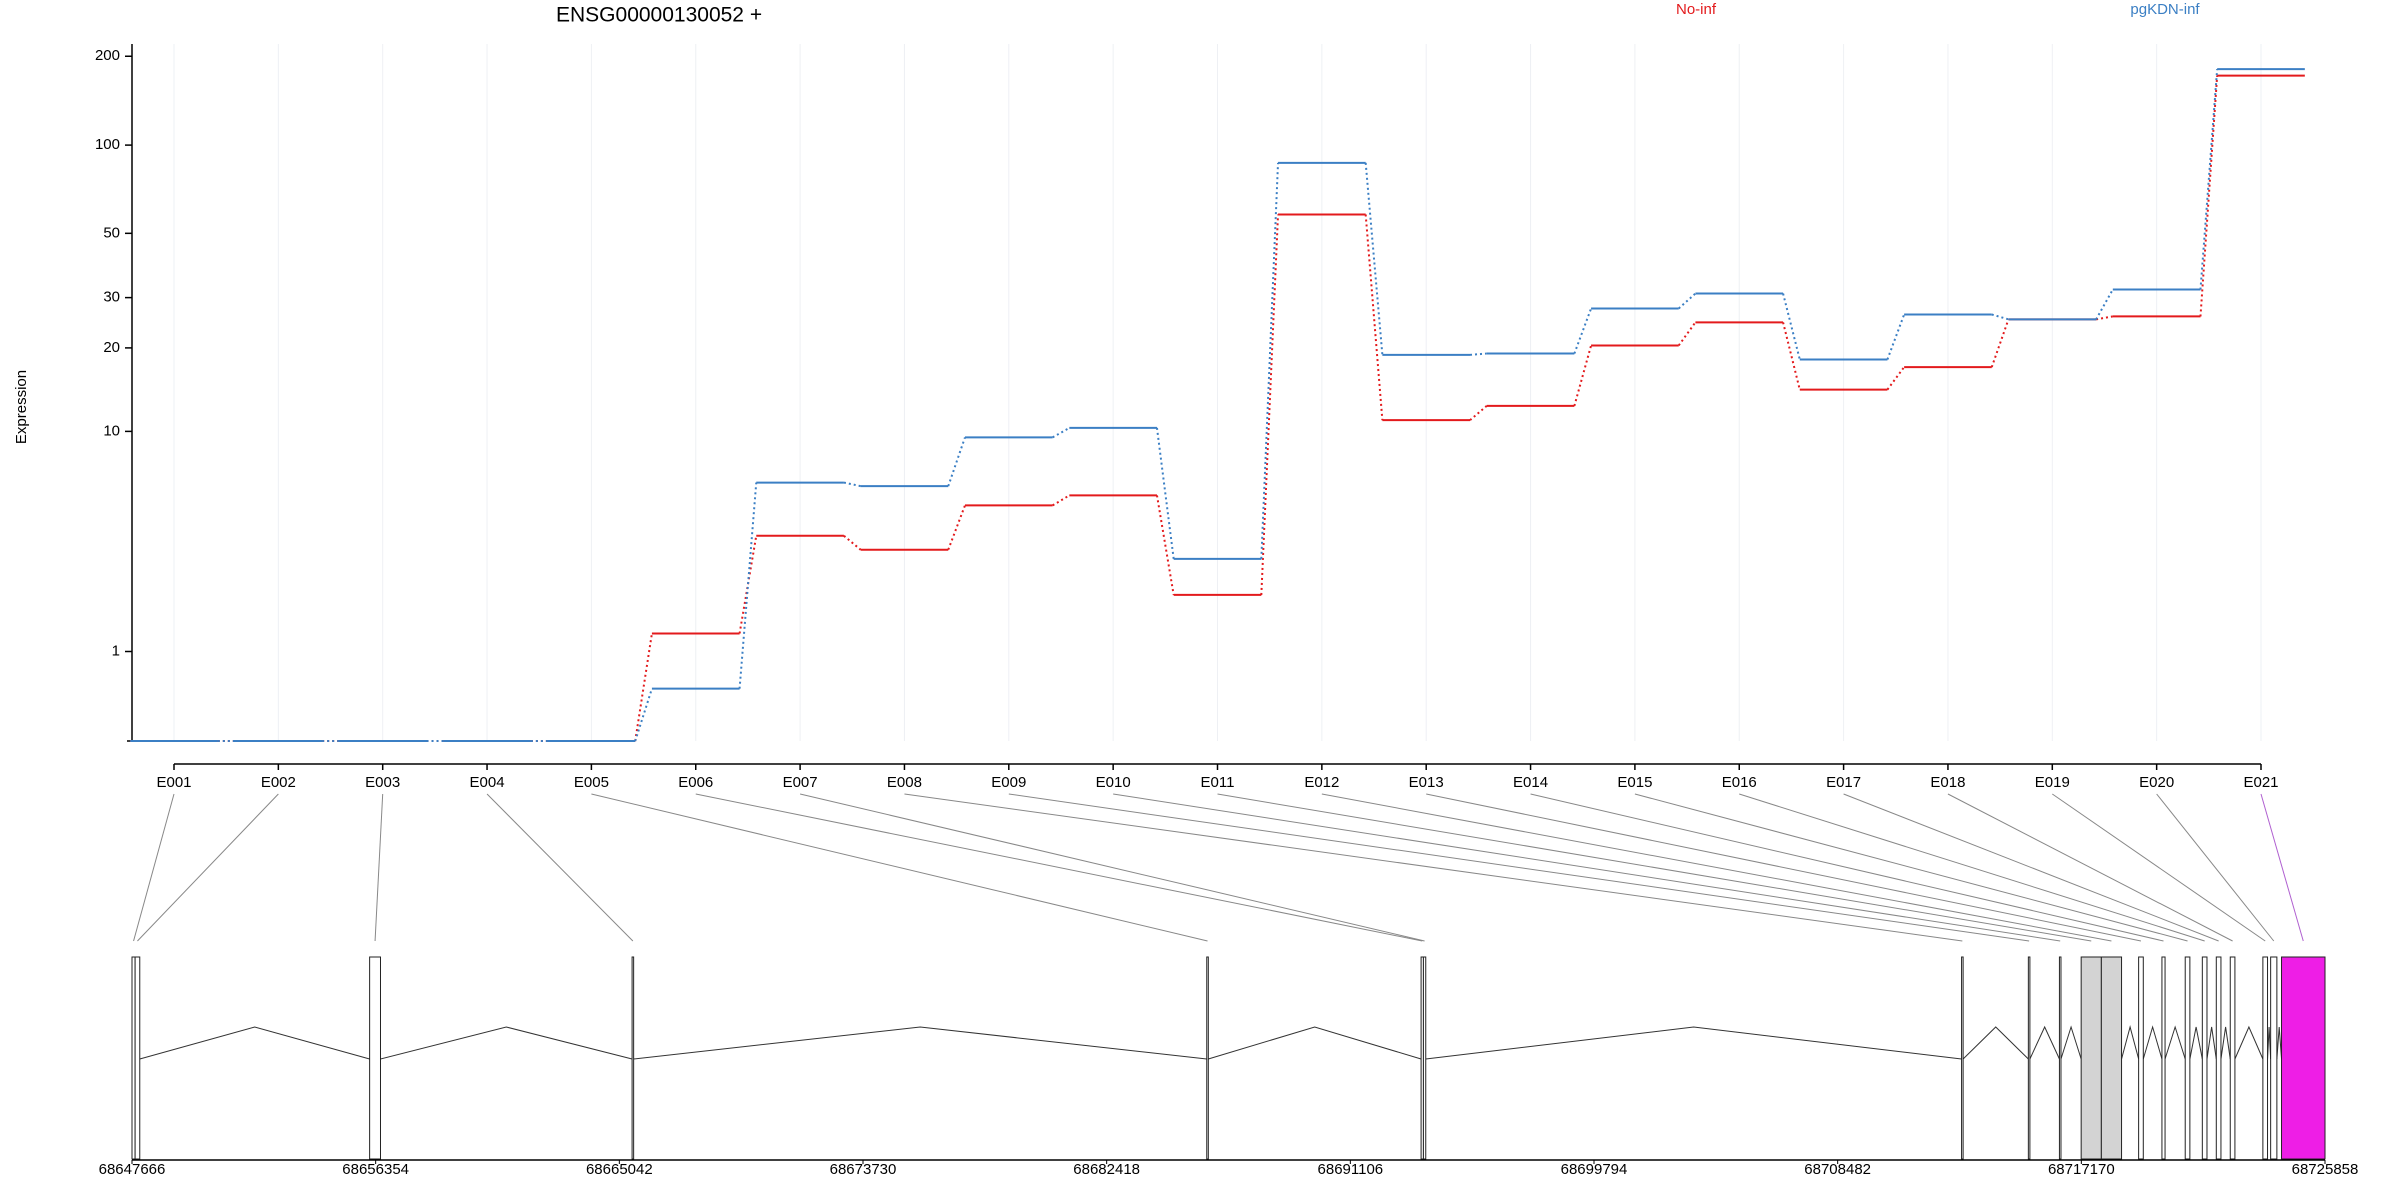  What do you see at coordinates (107, 144) in the screenshot?
I see `y-tick-label: 100` at bounding box center [107, 144].